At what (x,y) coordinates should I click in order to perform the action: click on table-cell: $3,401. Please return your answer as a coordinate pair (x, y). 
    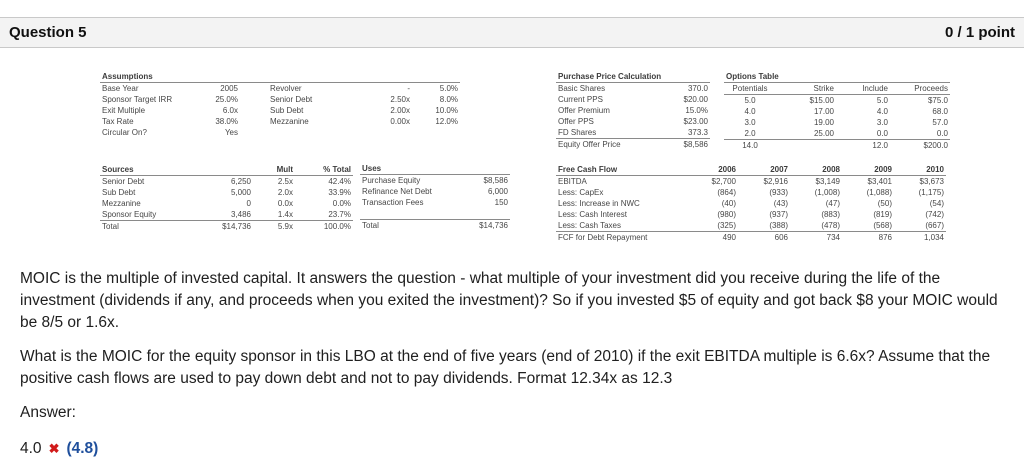
    Looking at the image, I should click on (879, 181).